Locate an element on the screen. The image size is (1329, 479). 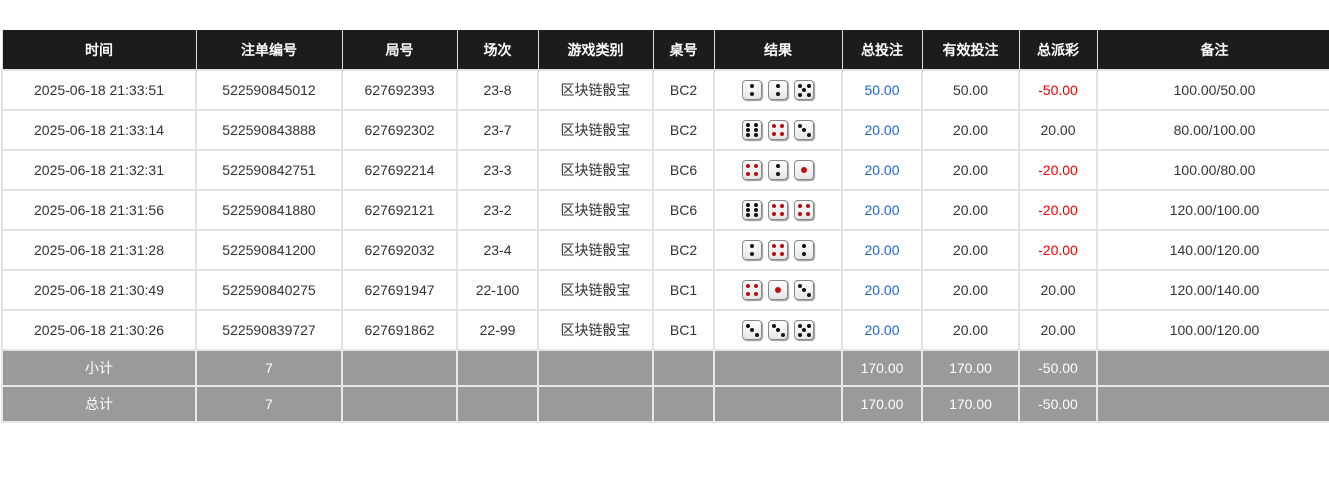
subtotal-row: 小计 7 170.00 170.00 -50.00 is located at coordinates (665, 368).